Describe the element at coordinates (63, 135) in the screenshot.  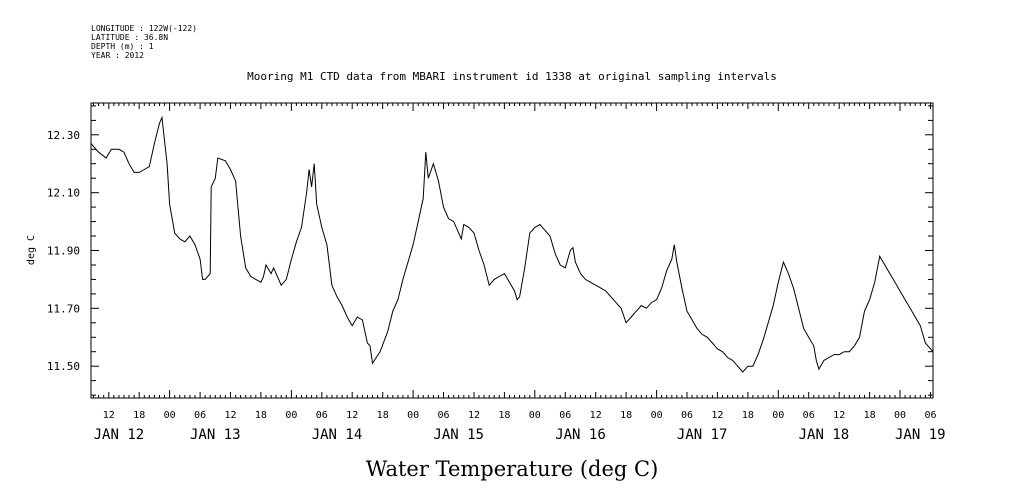
I see `y-tick-label: 12.30` at that location.